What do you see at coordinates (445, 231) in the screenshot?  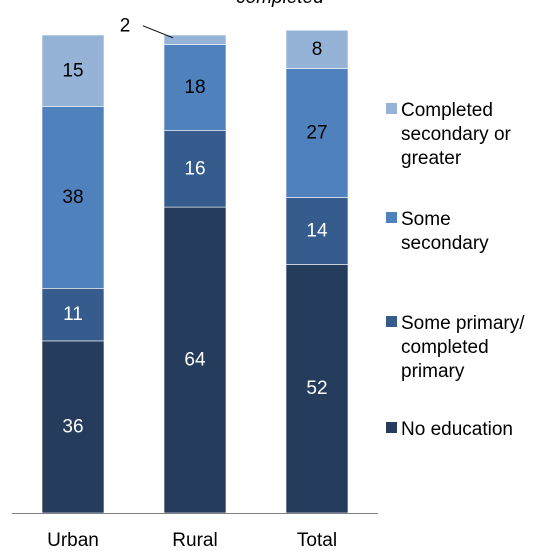 I see `legend-label-some-secondary: Some secondary` at bounding box center [445, 231].